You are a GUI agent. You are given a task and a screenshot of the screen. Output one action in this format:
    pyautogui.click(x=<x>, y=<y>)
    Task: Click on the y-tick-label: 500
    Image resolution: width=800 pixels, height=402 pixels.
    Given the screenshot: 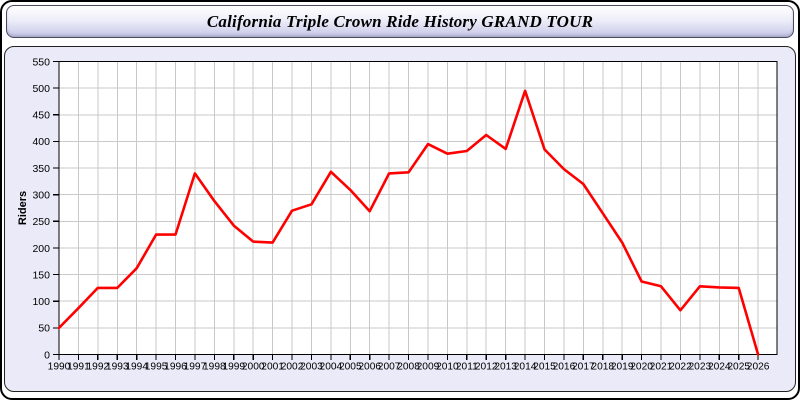 What is the action you would take?
    pyautogui.click(x=41, y=89)
    